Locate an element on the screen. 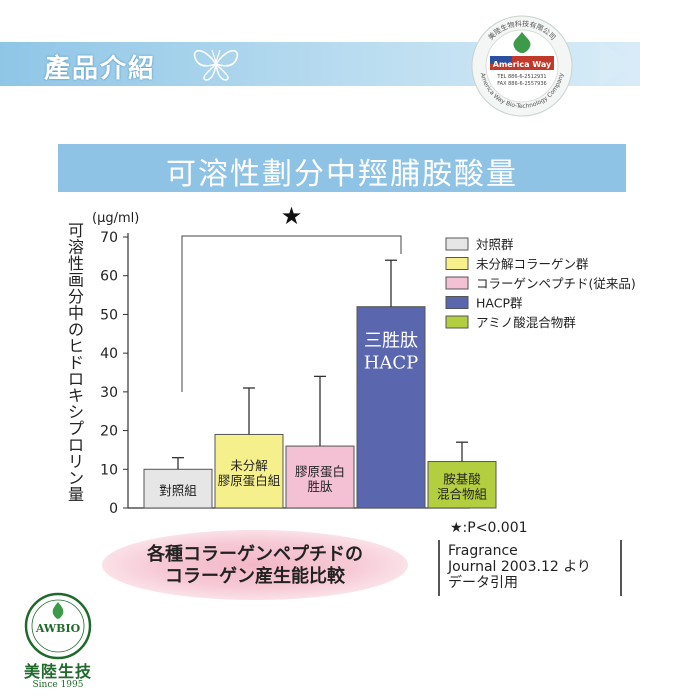 The image size is (700, 700). legend-entry: HACP群 is located at coordinates (499, 303).